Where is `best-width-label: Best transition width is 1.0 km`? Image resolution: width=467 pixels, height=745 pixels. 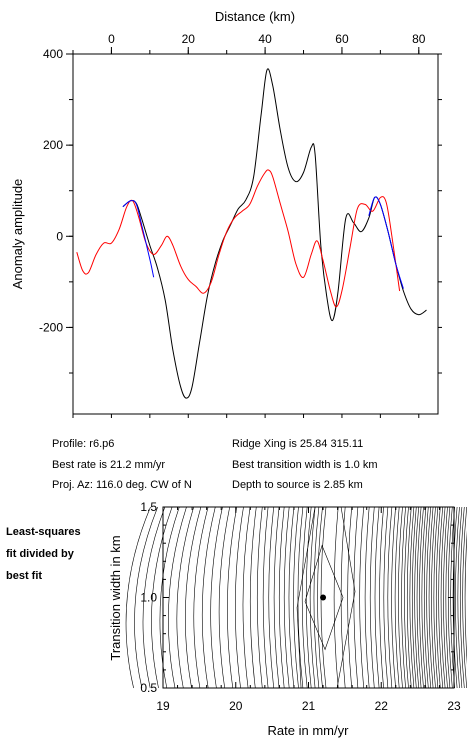
best-width-label: Best transition width is 1.0 km is located at coordinates (305, 465).